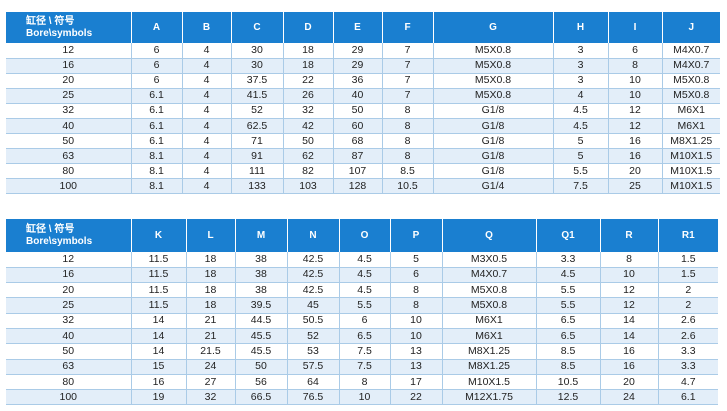 The width and height of the screenshot is (727, 411). What do you see at coordinates (313, 321) in the screenshot?
I see `dimension-cell: 50.5` at bounding box center [313, 321].